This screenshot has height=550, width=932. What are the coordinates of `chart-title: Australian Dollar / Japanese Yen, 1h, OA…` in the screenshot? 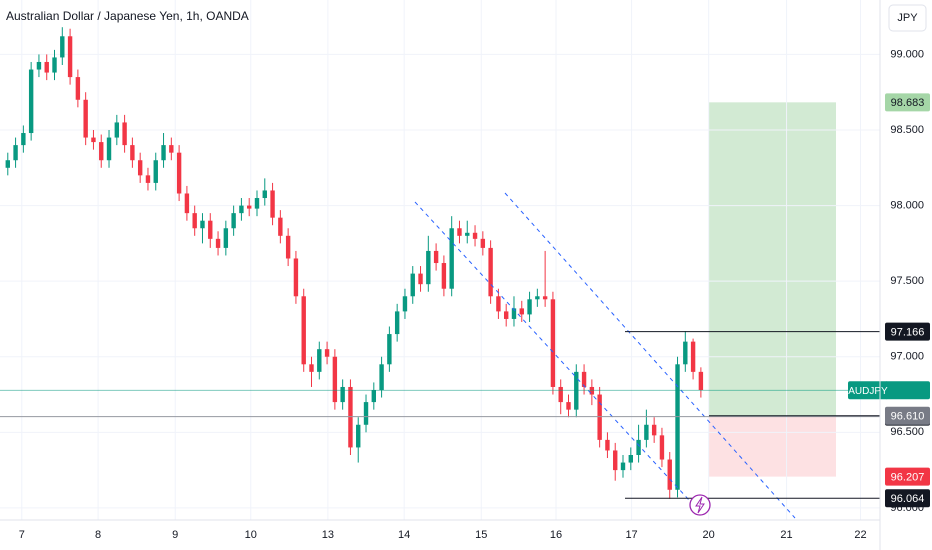 It's located at (127, 16).